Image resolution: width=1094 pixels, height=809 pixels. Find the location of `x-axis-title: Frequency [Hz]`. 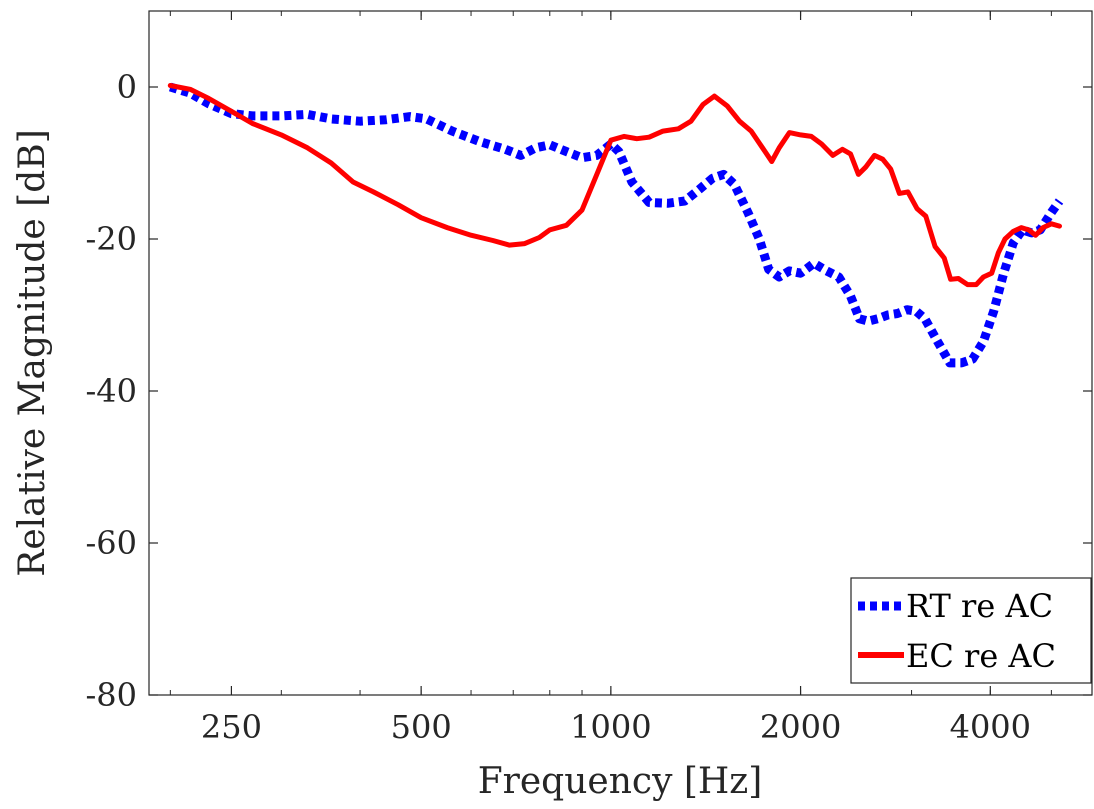

x-axis-title: Frequency [Hz] is located at coordinates (620, 781).